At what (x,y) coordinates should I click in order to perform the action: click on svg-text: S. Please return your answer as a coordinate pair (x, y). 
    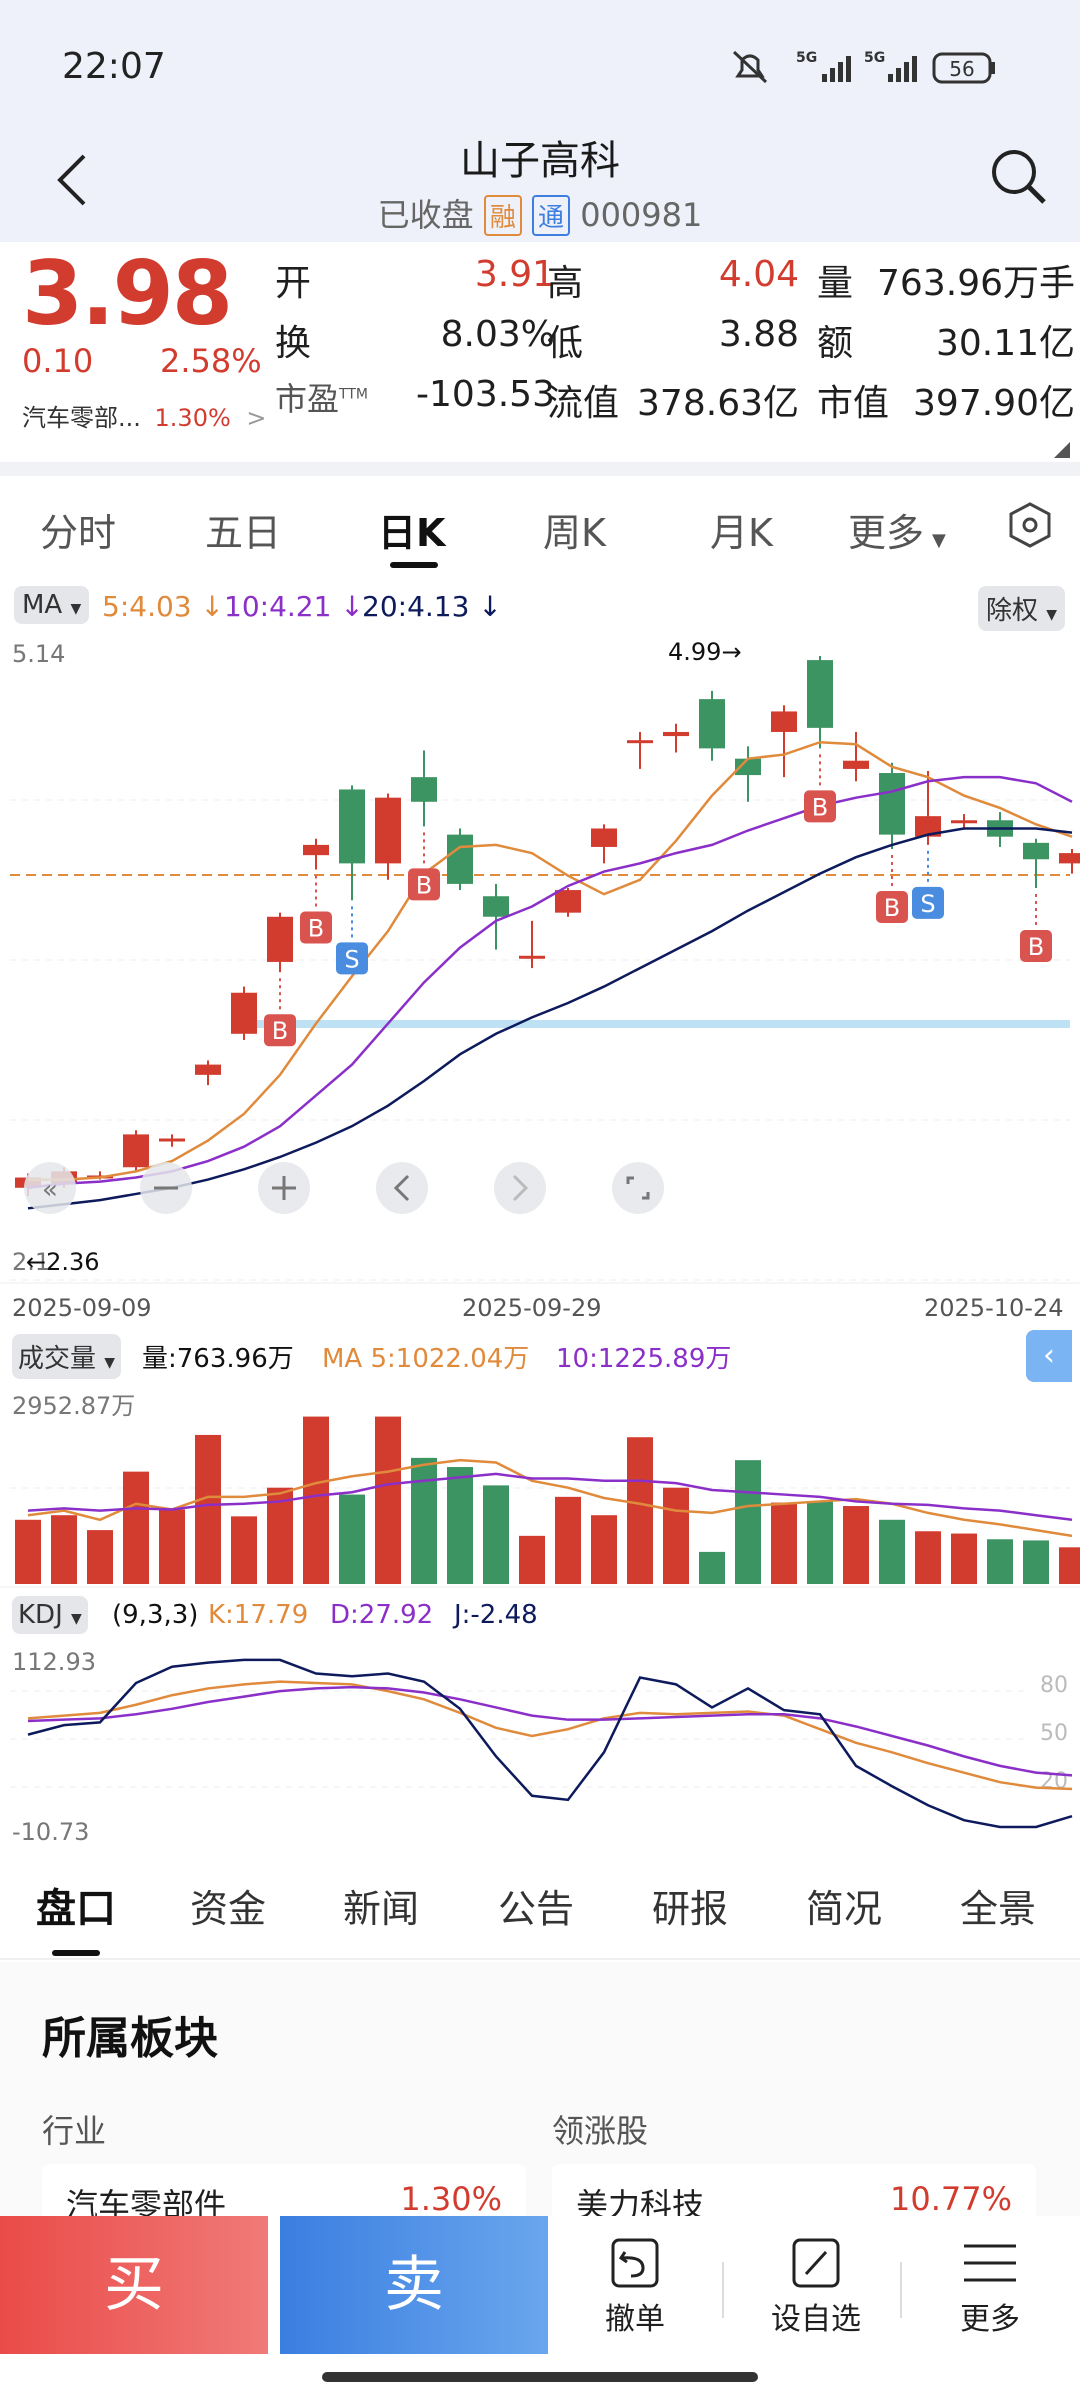
    Looking at the image, I should click on (927, 904).